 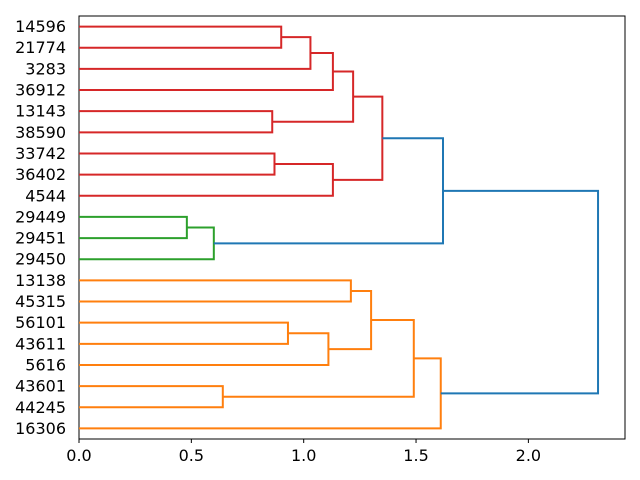 What do you see at coordinates (528, 455) in the screenshot?
I see `x-axis-tick-label: 2.0` at bounding box center [528, 455].